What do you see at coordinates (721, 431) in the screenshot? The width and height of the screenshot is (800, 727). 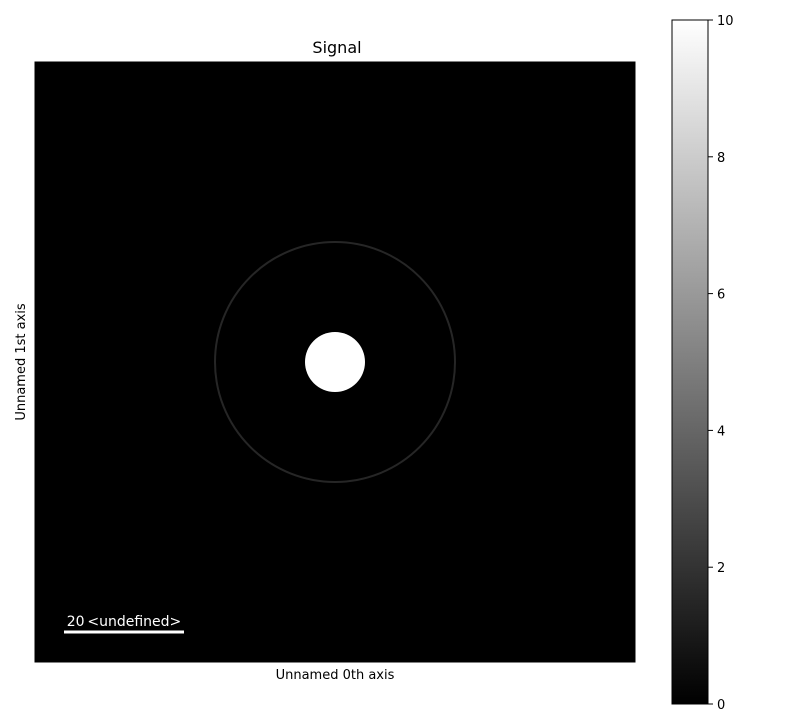 I see `colorbar-tick-label: 4` at bounding box center [721, 431].